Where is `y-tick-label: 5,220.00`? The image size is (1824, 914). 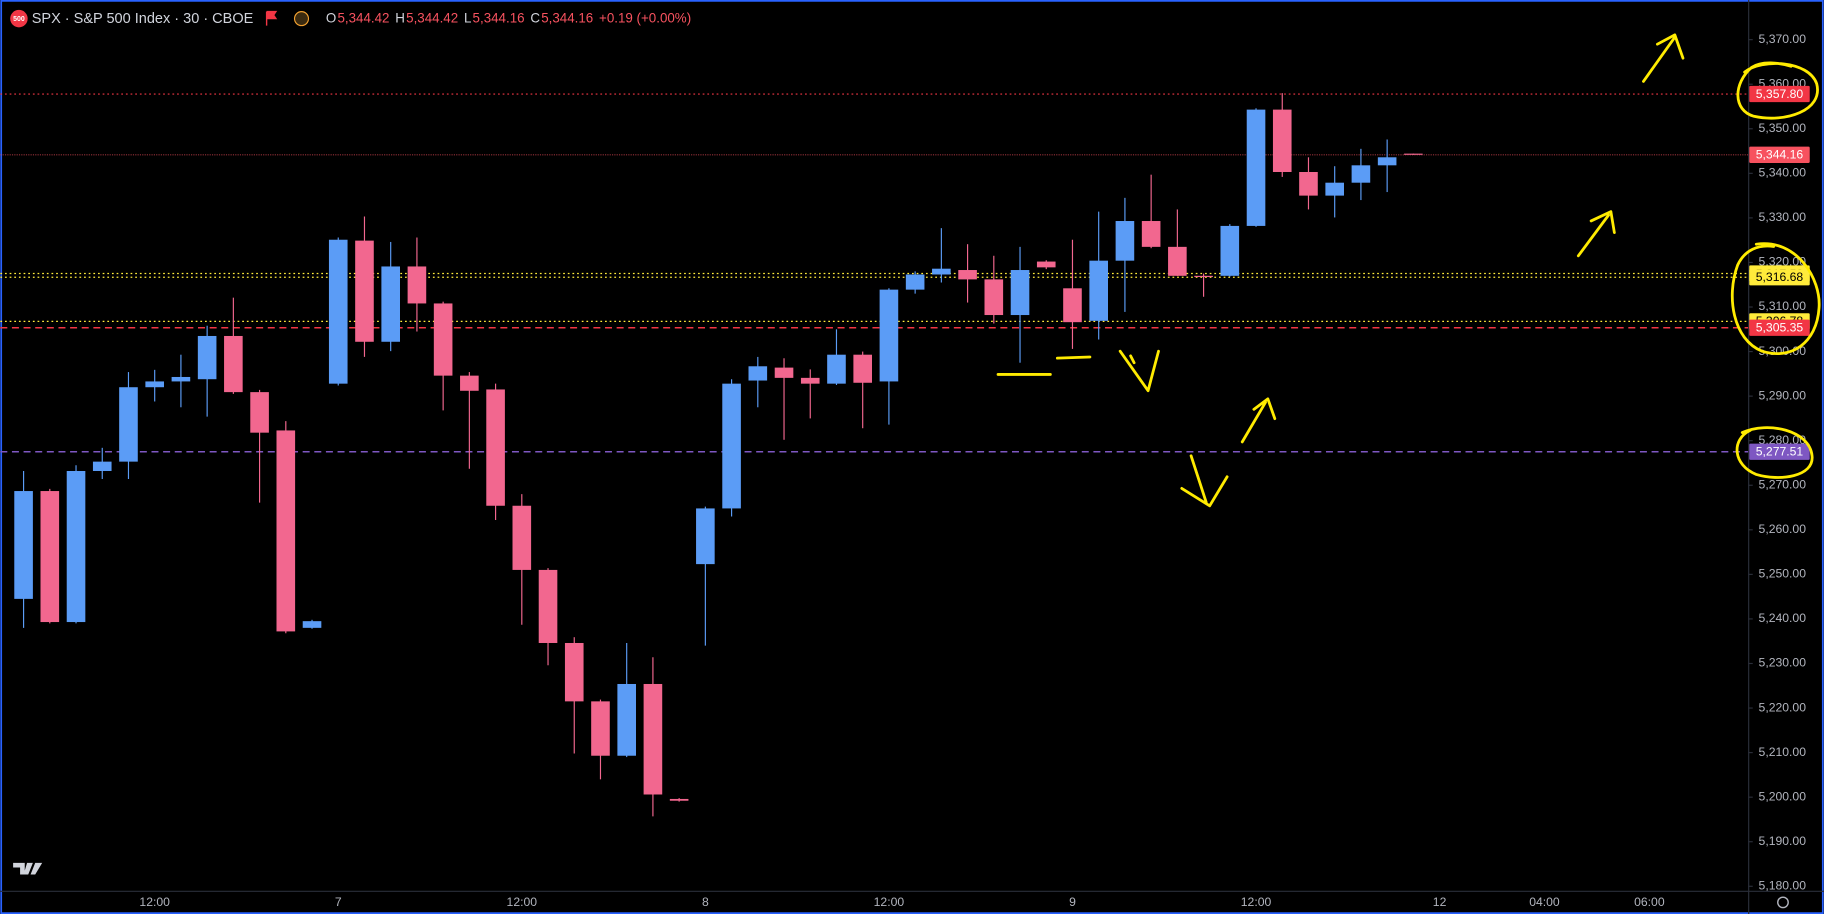
y-tick-label: 5,220.00 is located at coordinates (1783, 707).